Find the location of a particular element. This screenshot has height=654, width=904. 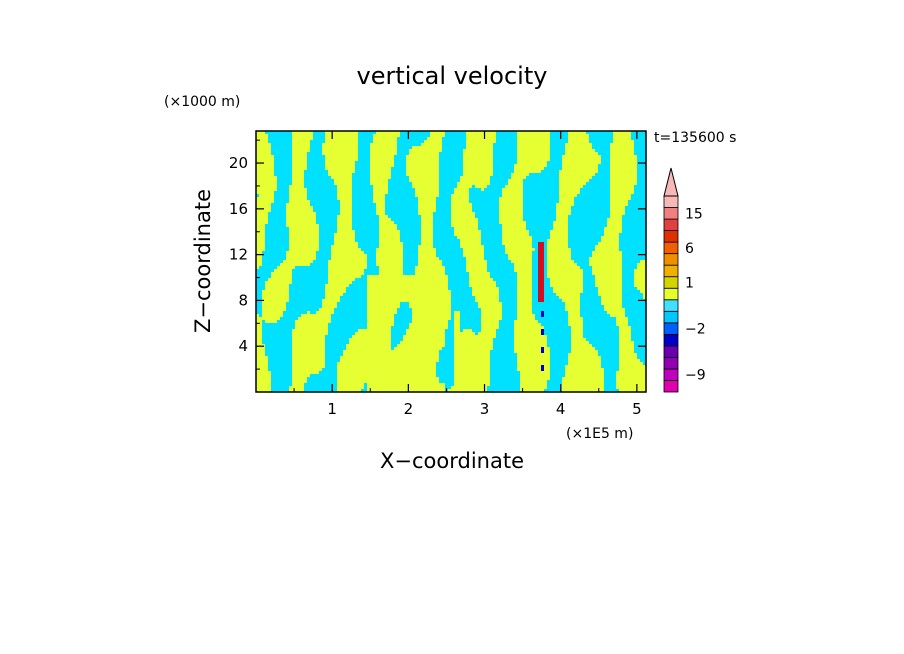

y-tick-label: 20 is located at coordinates (238, 163).